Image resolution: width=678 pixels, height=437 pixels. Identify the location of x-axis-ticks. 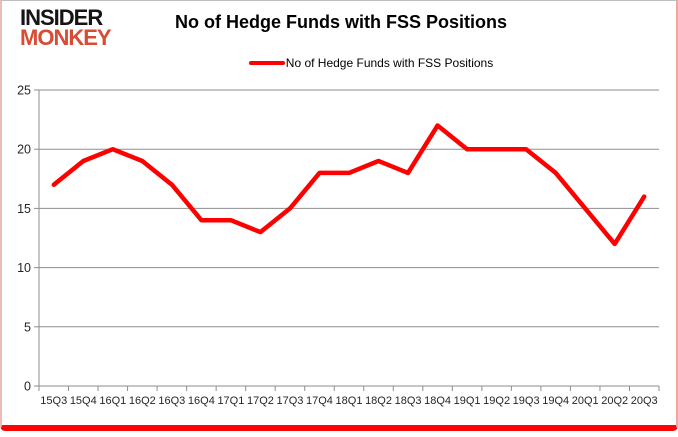
(349, 388).